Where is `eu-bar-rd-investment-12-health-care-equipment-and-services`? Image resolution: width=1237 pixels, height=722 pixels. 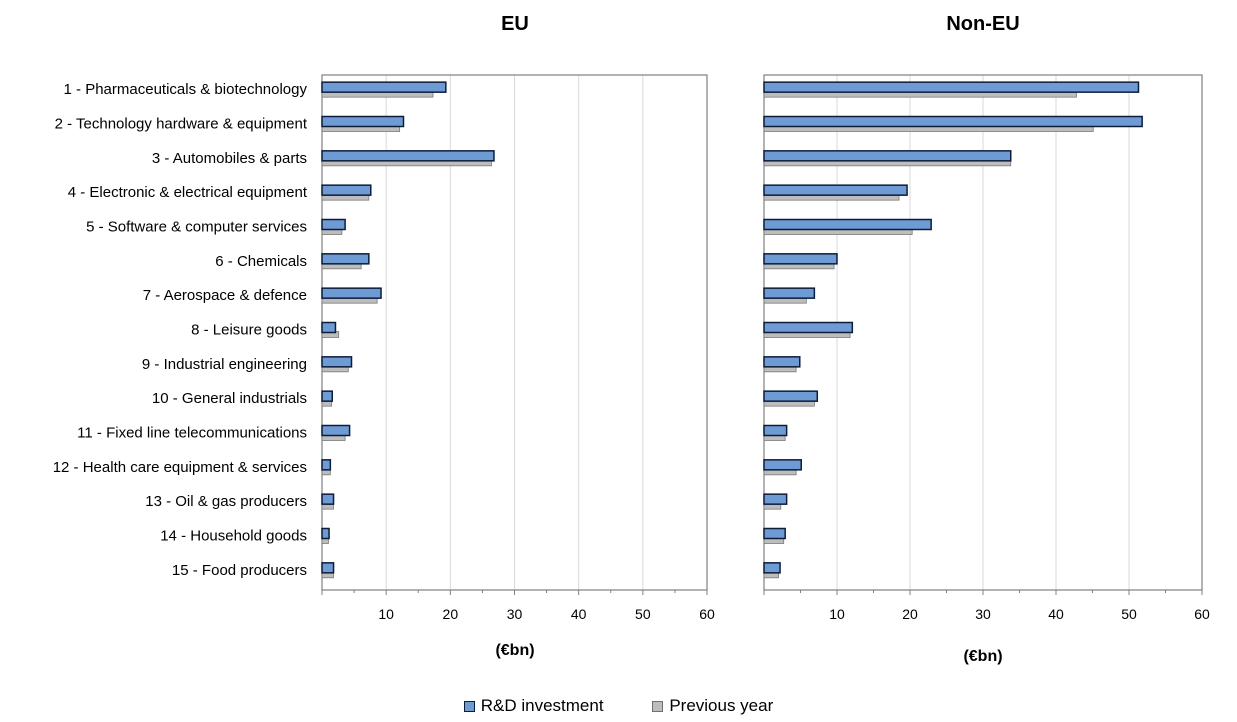
eu-bar-rd-investment-12-health-care-equipment-and-services is located at coordinates (326, 465).